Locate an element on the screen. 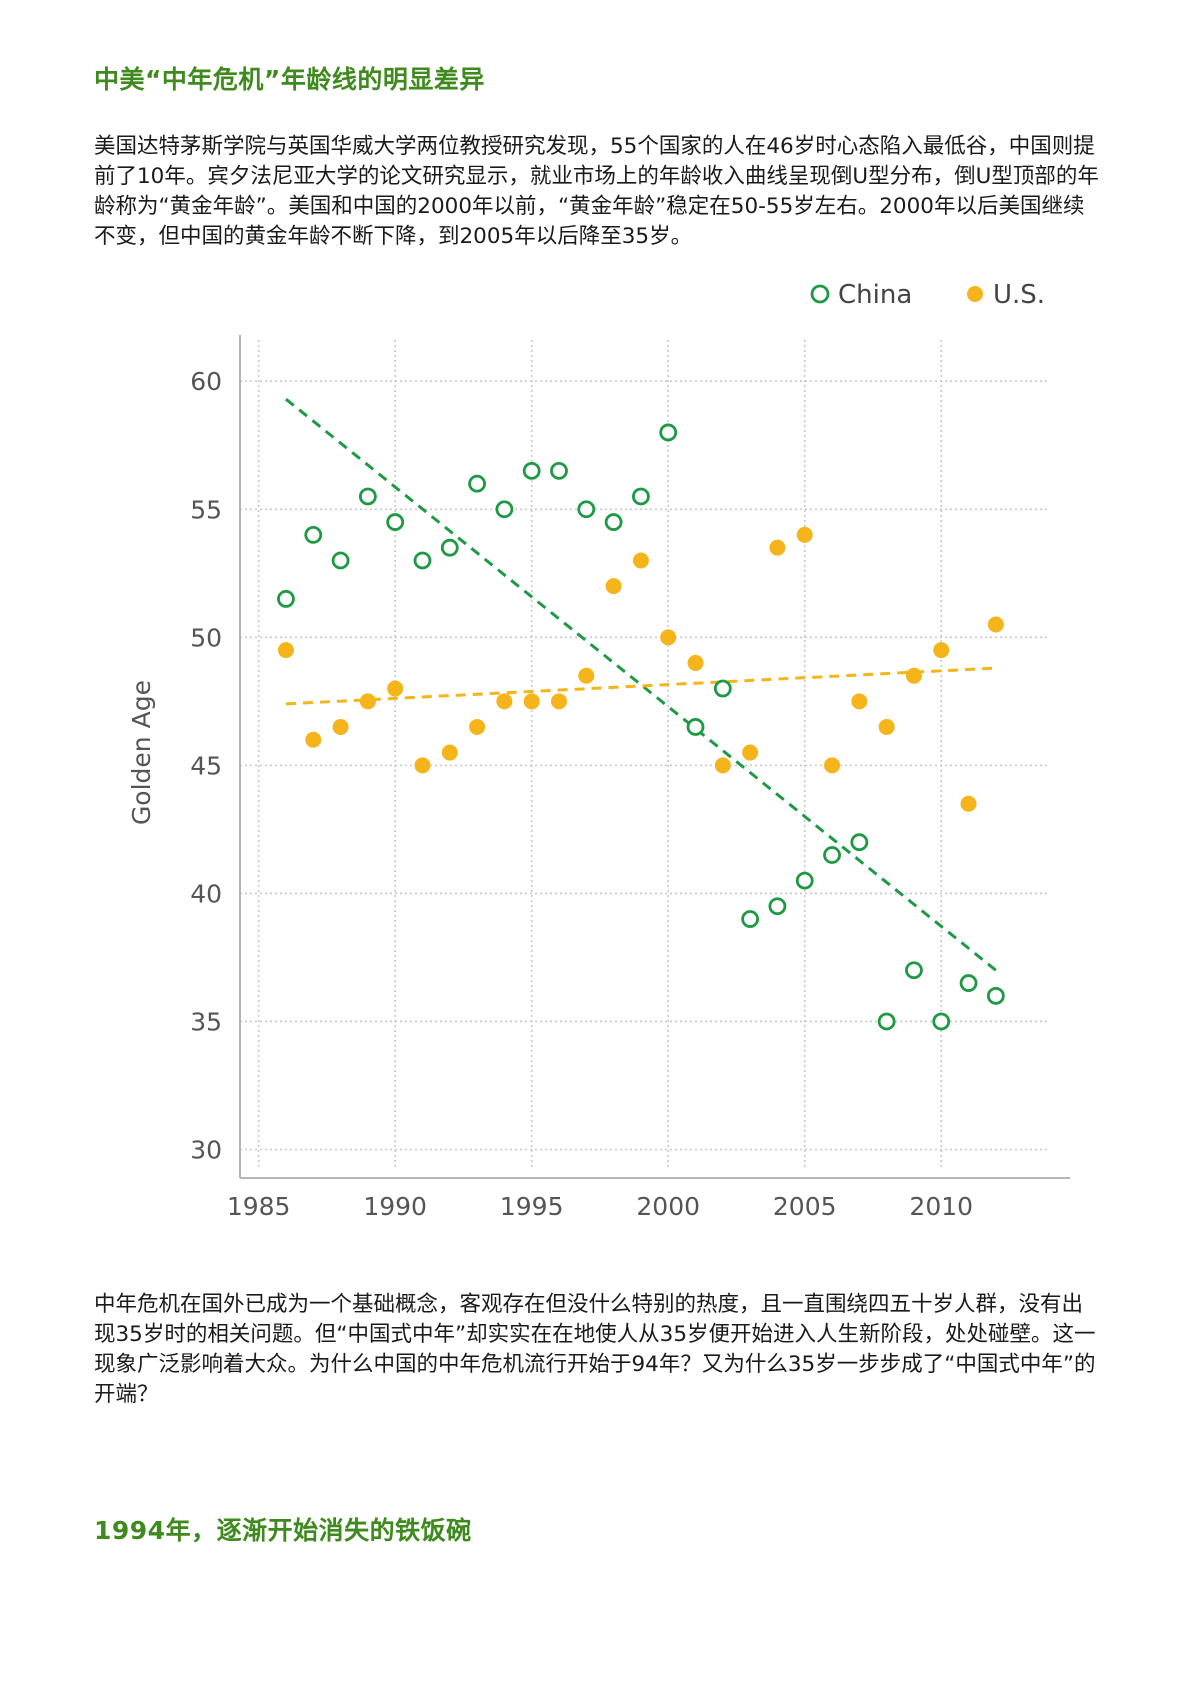 The image size is (1189, 1683). x-tick-label: 2000 is located at coordinates (668, 1206).